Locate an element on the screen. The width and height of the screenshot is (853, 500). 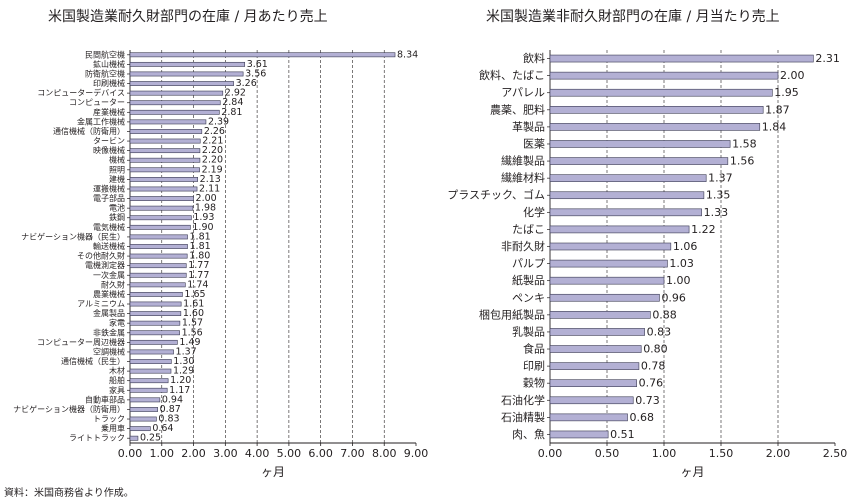
category-label: ナビゲーション機器（防衛用） is located at coordinates (69, 409).